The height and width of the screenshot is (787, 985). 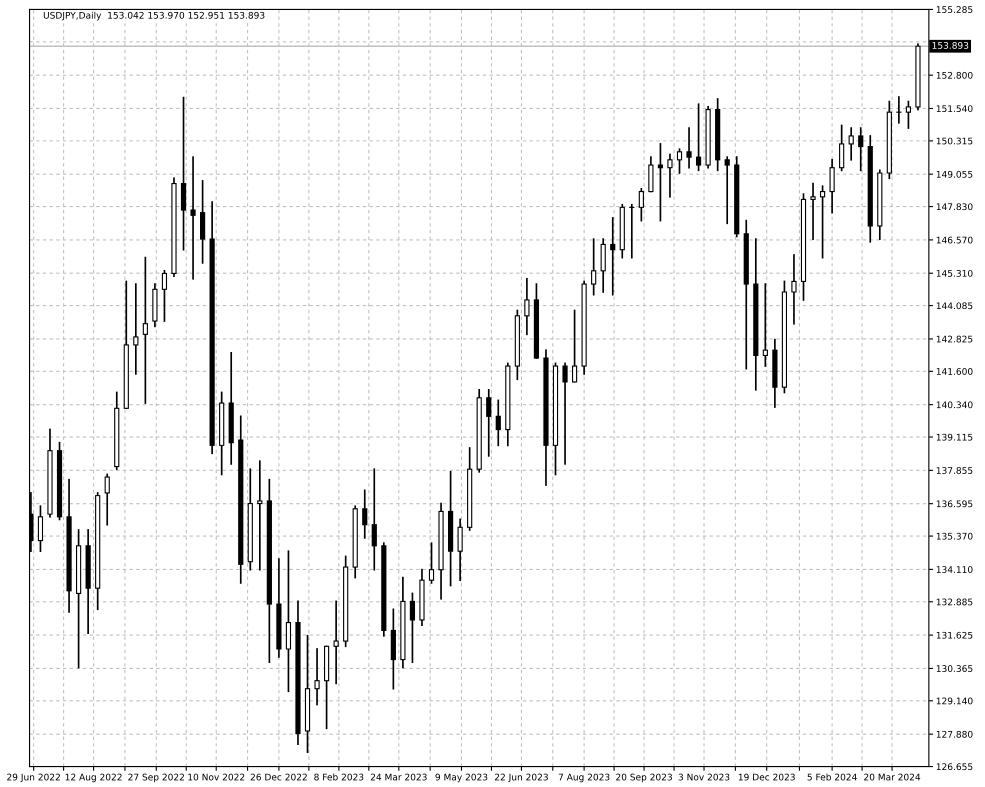 What do you see at coordinates (644, 778) in the screenshot?
I see `x-tick-label: 20 Sep 2023` at bounding box center [644, 778].